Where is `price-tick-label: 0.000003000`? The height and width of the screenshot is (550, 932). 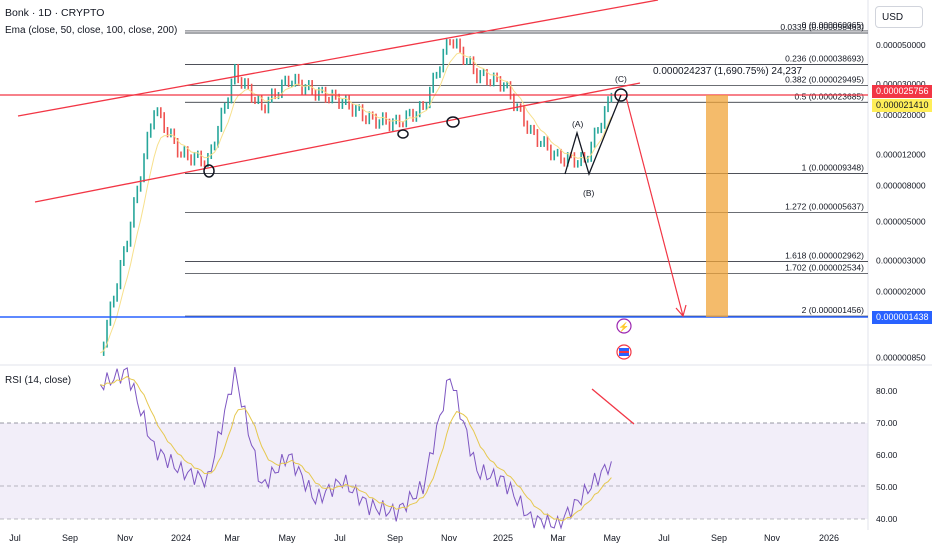 price-tick-label: 0.000003000 is located at coordinates (901, 261).